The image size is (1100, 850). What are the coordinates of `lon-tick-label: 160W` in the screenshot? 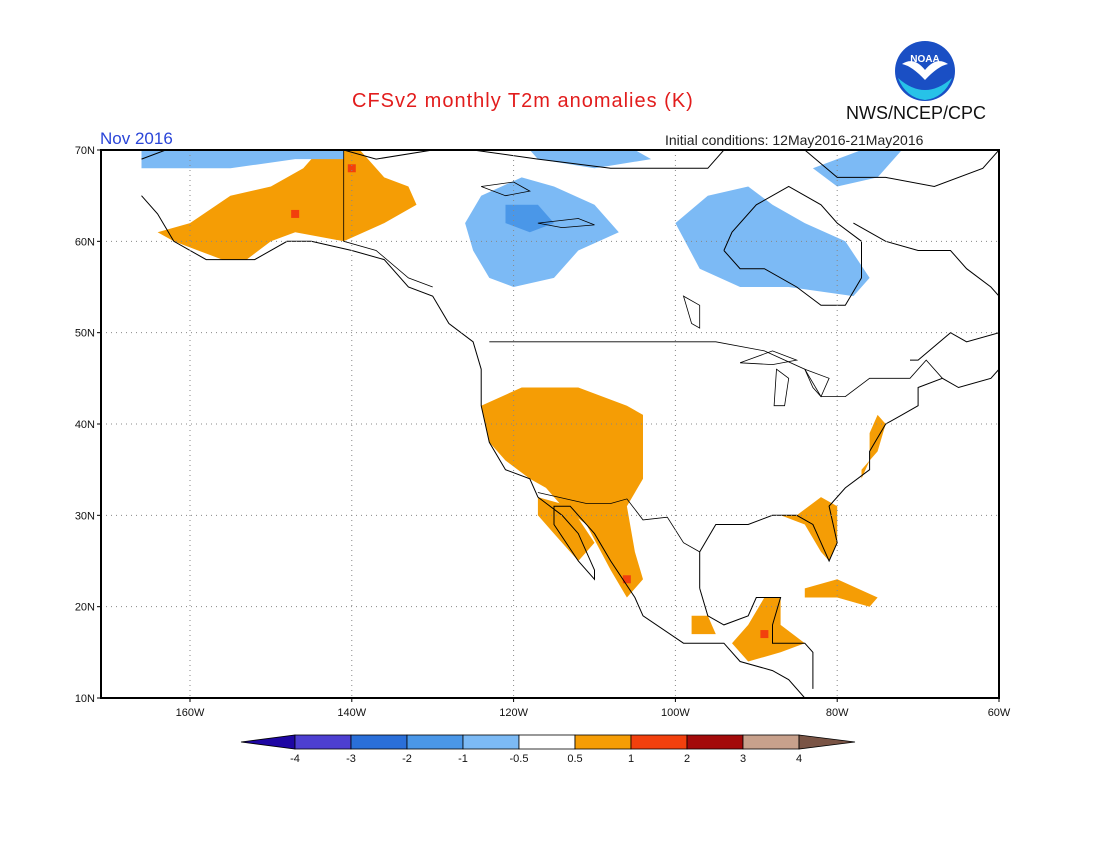 It's located at (190, 713).